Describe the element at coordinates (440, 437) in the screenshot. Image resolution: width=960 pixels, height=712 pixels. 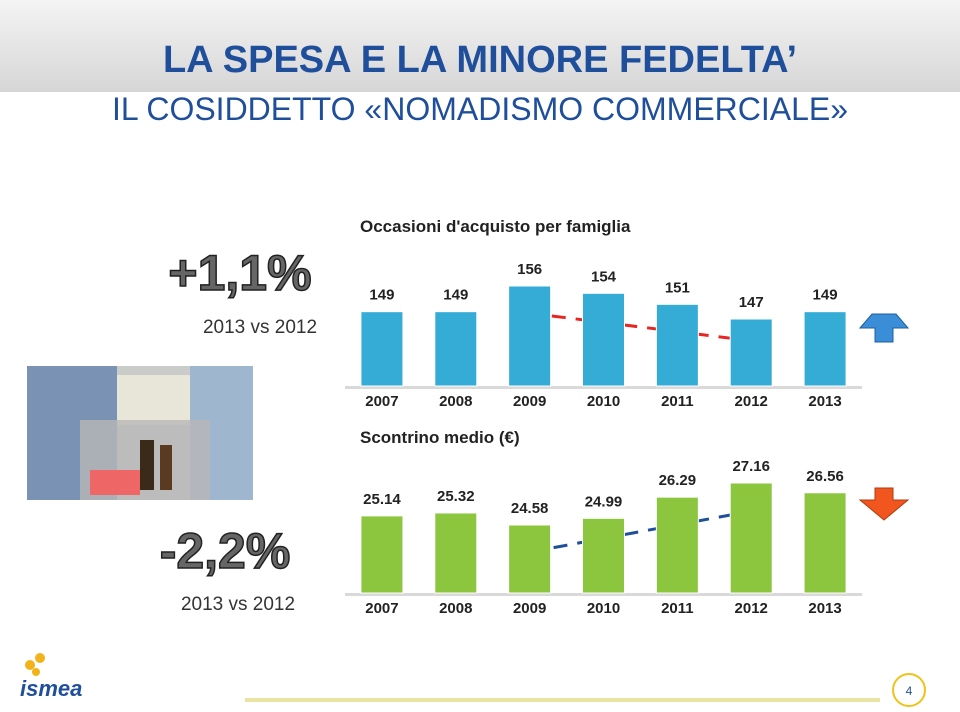
I see `chart-title: Scontrino medio (€)` at that location.